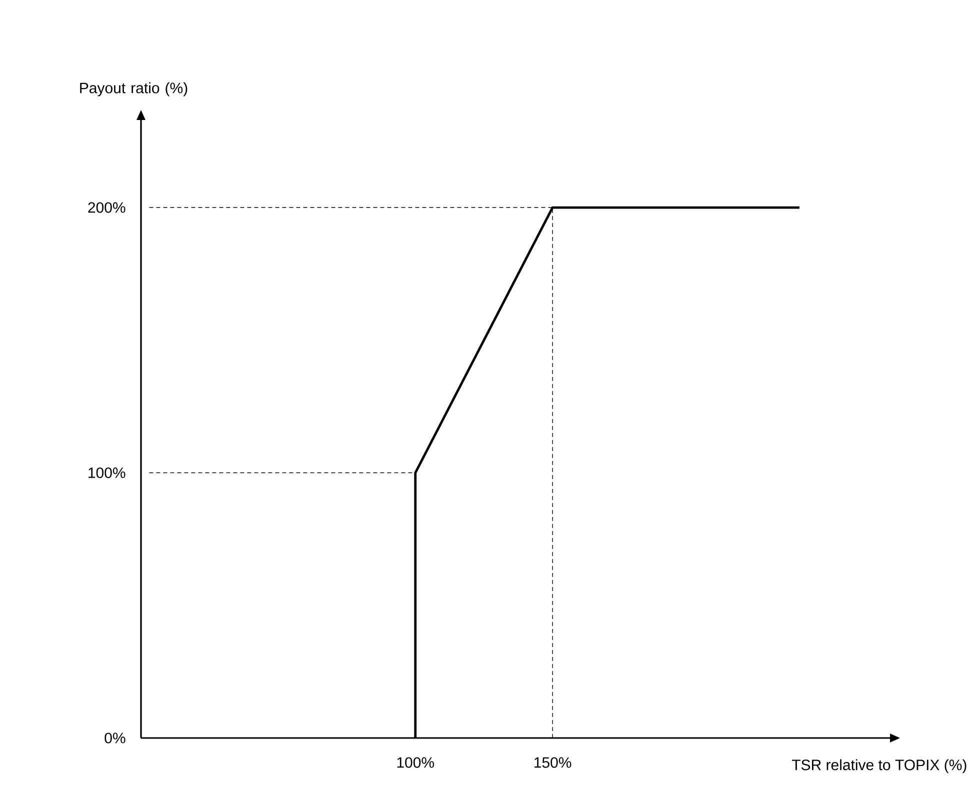 This screenshot has height=786, width=975. I want to click on y-axis-title: Payout ratio (%), so click(134, 89).